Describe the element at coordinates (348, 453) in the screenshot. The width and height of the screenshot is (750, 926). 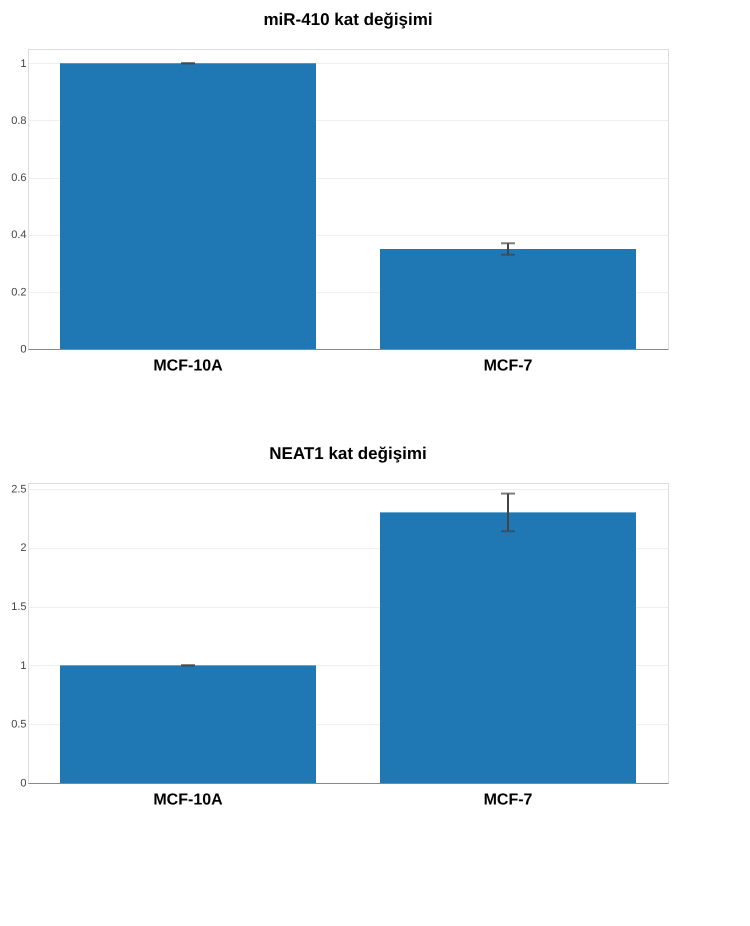
I see `chart-title: NEAT1 kat değişimi` at that location.